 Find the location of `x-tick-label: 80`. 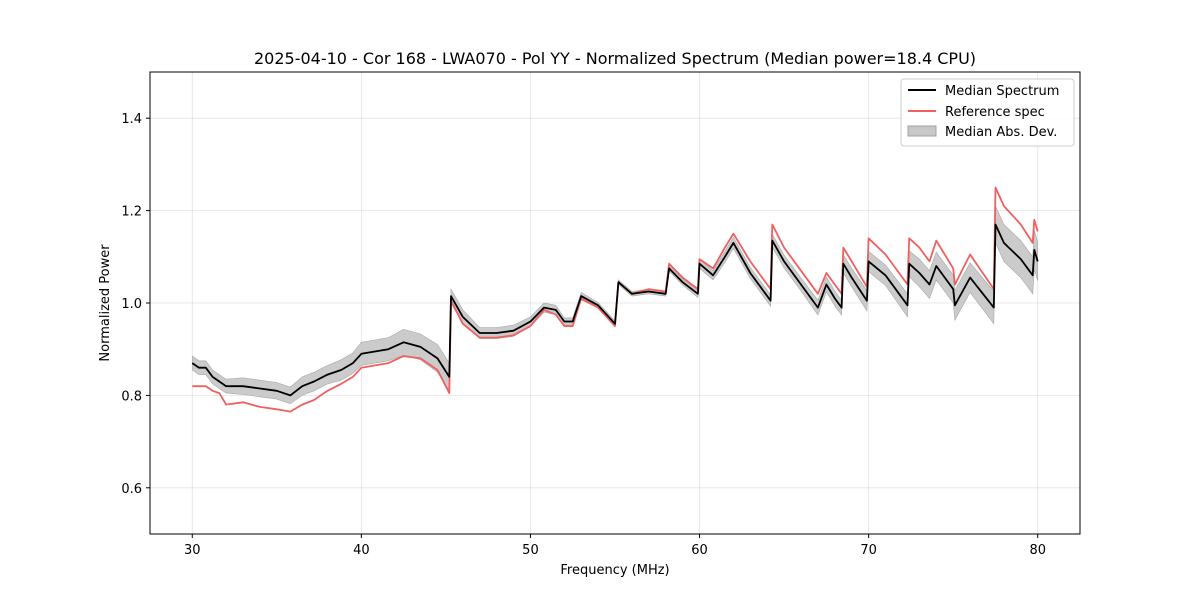

x-tick-label: 80 is located at coordinates (1037, 550).